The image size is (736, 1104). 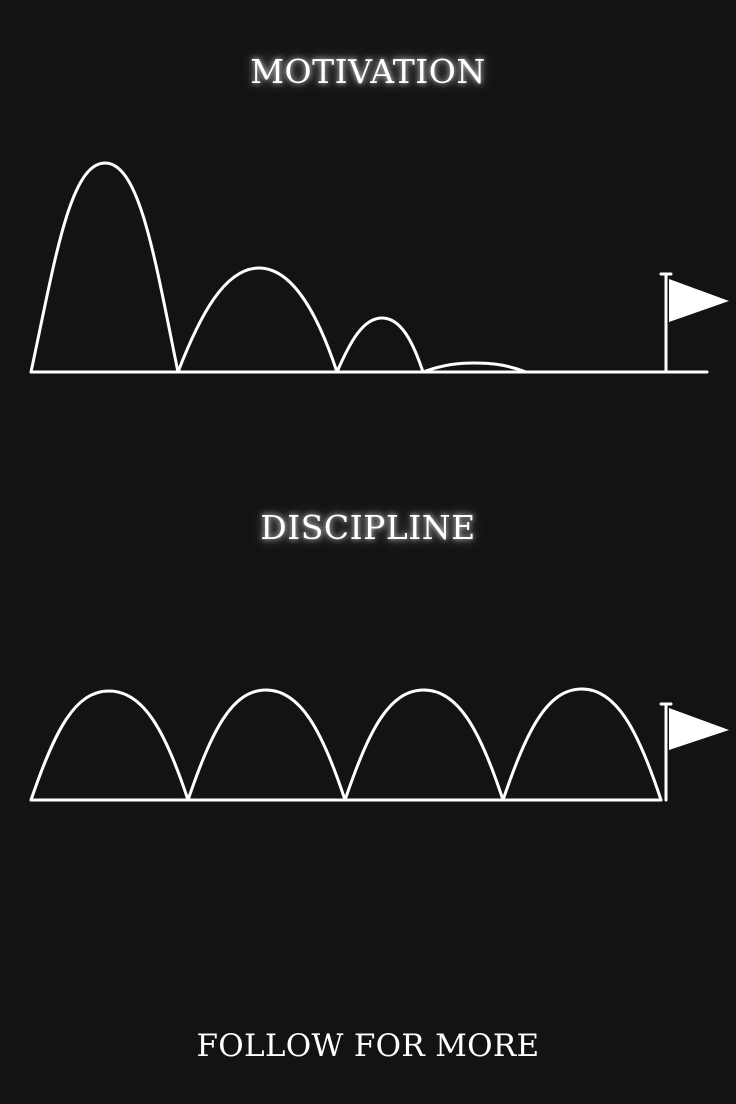 I want to click on discipline-flag-icon, so click(x=699, y=729).